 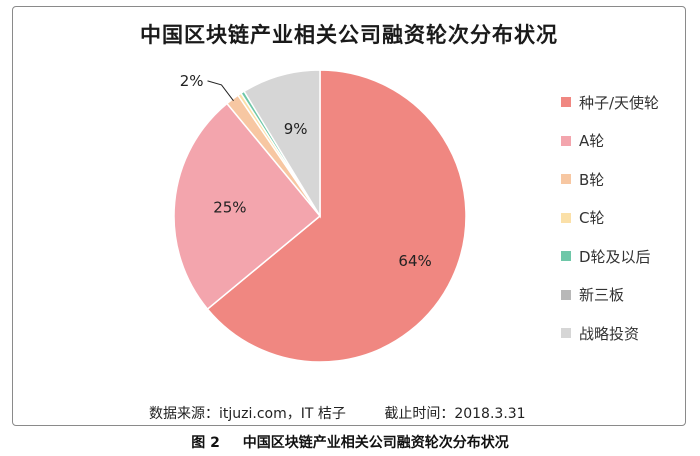 I want to click on legend-item-6: 战略投资, so click(x=610, y=333).